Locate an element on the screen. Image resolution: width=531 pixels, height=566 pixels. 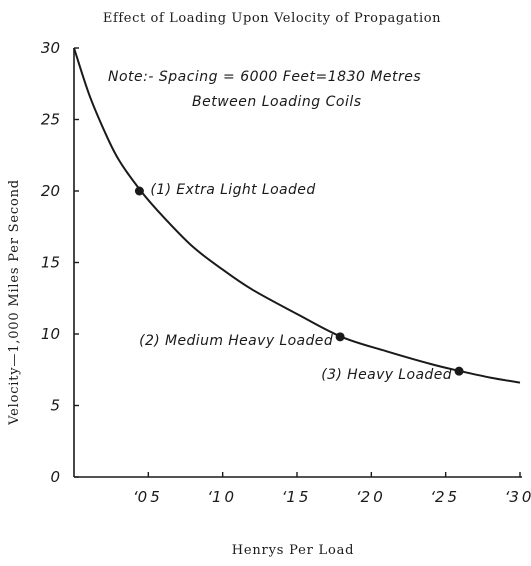
x-tick-label: ‘2 0 is located at coordinates (369, 497).